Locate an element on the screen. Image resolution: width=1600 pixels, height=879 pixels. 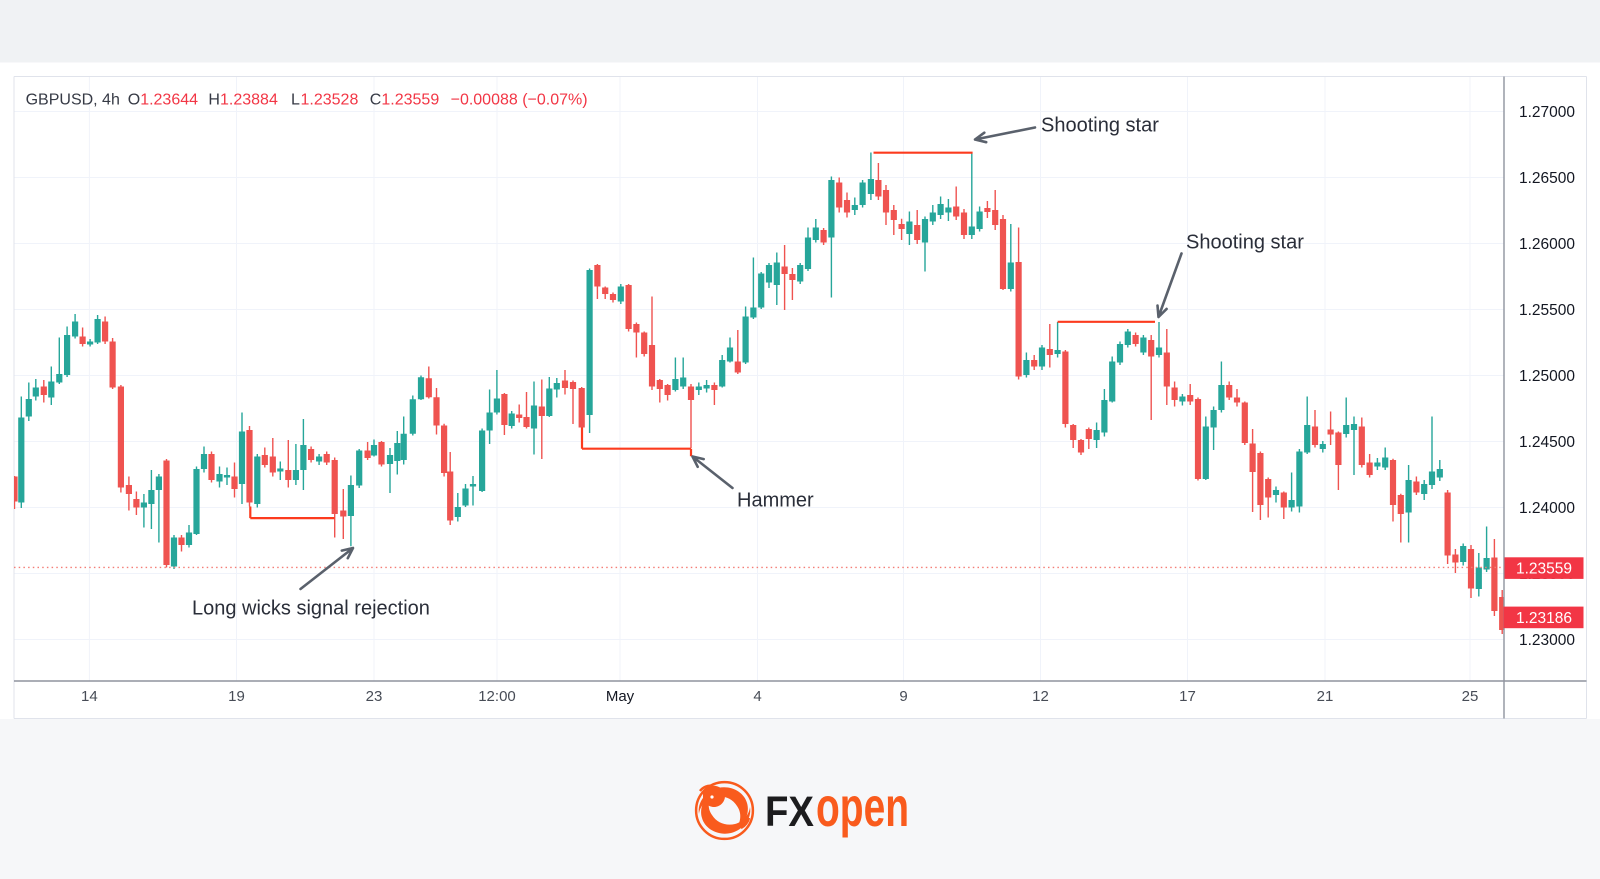
svg-text: 9 is located at coordinates (903, 696).